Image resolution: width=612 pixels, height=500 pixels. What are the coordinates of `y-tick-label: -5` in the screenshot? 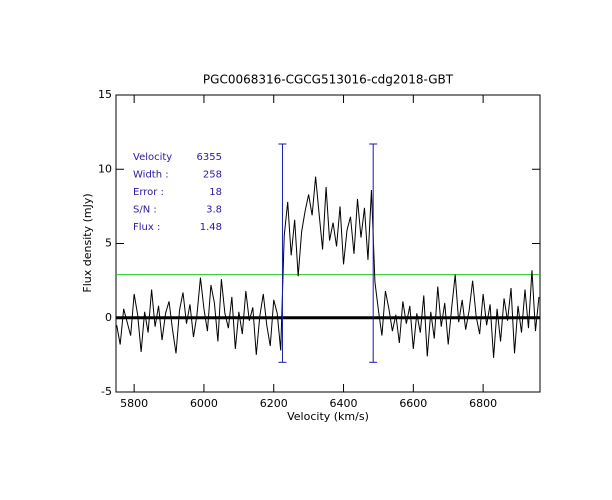 It's located at (106, 391).